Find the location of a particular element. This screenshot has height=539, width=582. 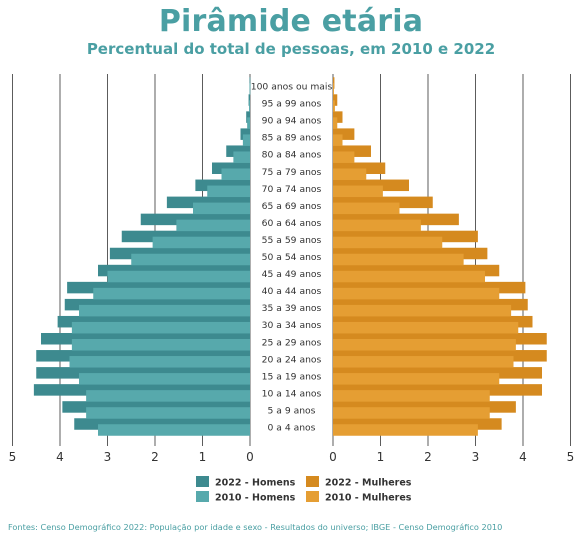

x-tick-label-right: 5 is located at coordinates (571, 457).